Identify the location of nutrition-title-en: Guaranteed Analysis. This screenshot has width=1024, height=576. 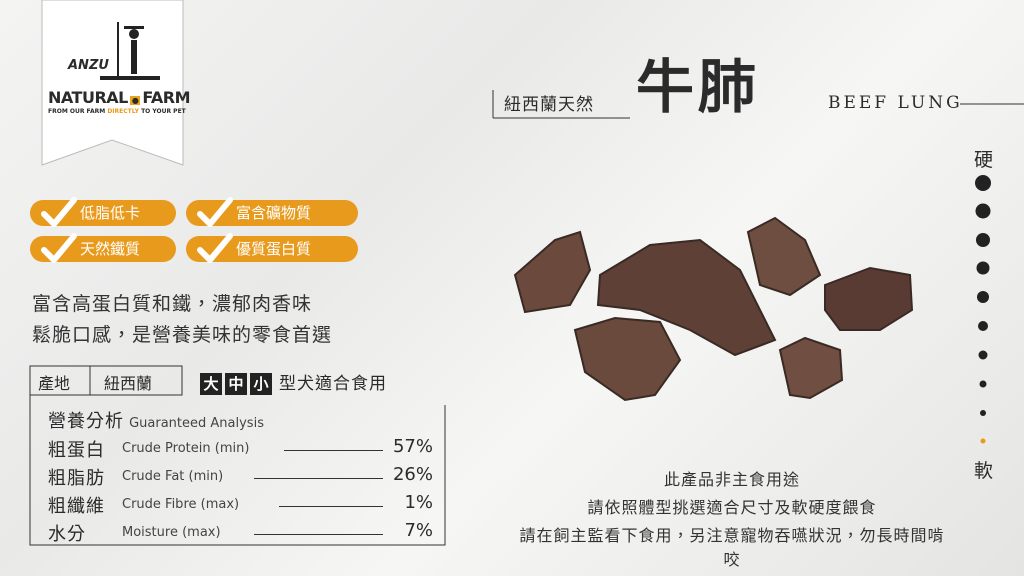
(196, 423).